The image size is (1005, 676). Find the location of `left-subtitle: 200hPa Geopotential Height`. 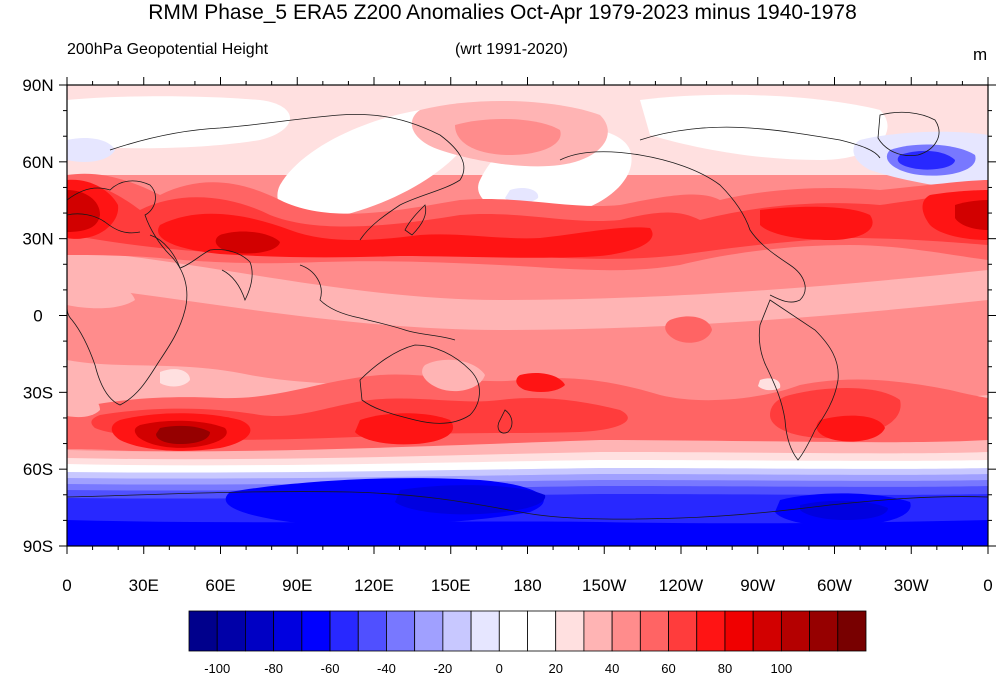

left-subtitle: 200hPa Geopotential Height is located at coordinates (168, 49).